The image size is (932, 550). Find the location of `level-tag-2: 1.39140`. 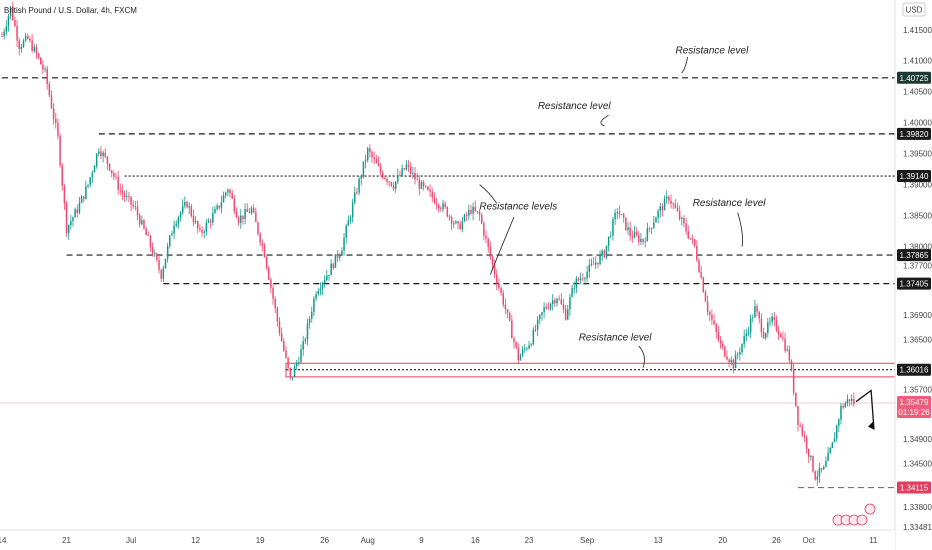

level-tag-2: 1.39140 is located at coordinates (914, 176).